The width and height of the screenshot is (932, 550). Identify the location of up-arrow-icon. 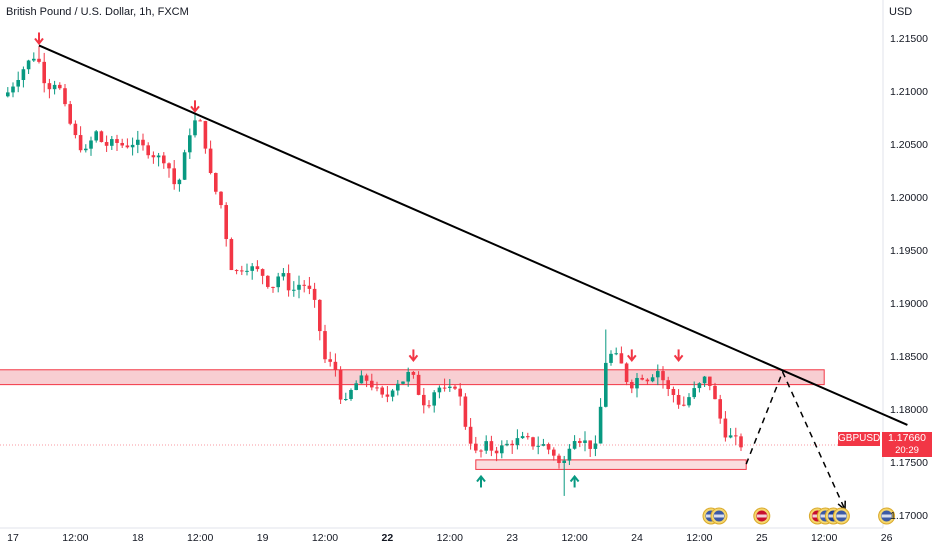
(574, 481).